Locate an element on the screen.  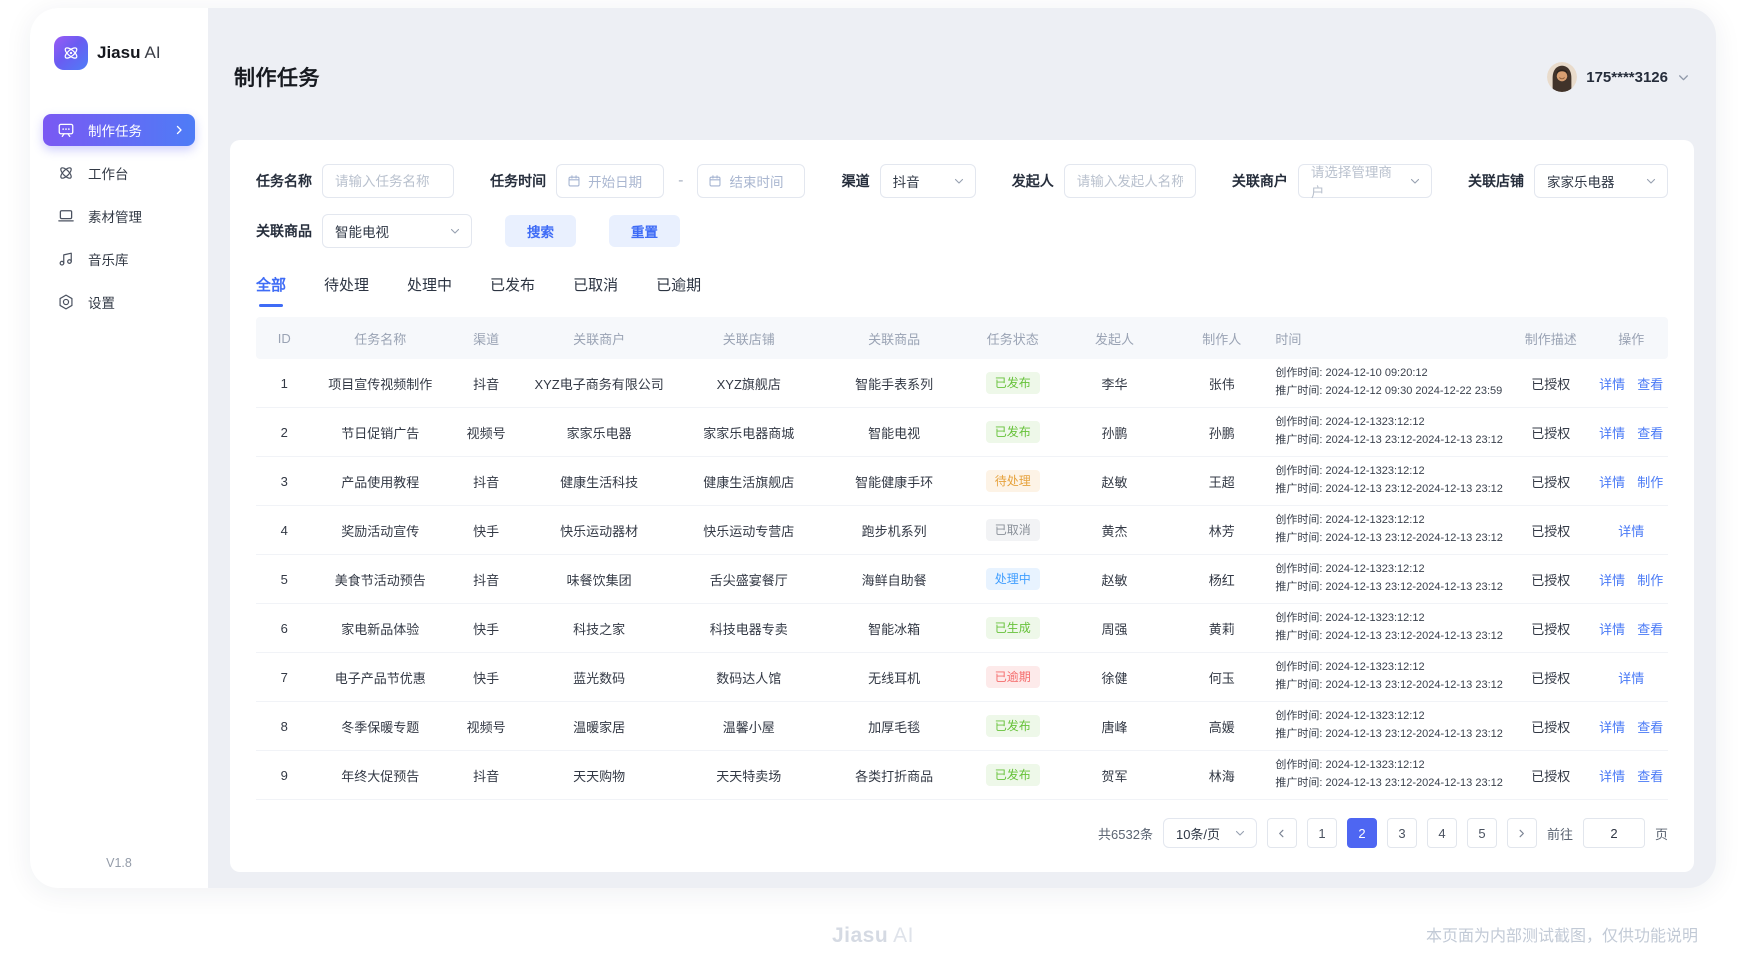
chevron-right-icon is located at coordinates (1521, 833).